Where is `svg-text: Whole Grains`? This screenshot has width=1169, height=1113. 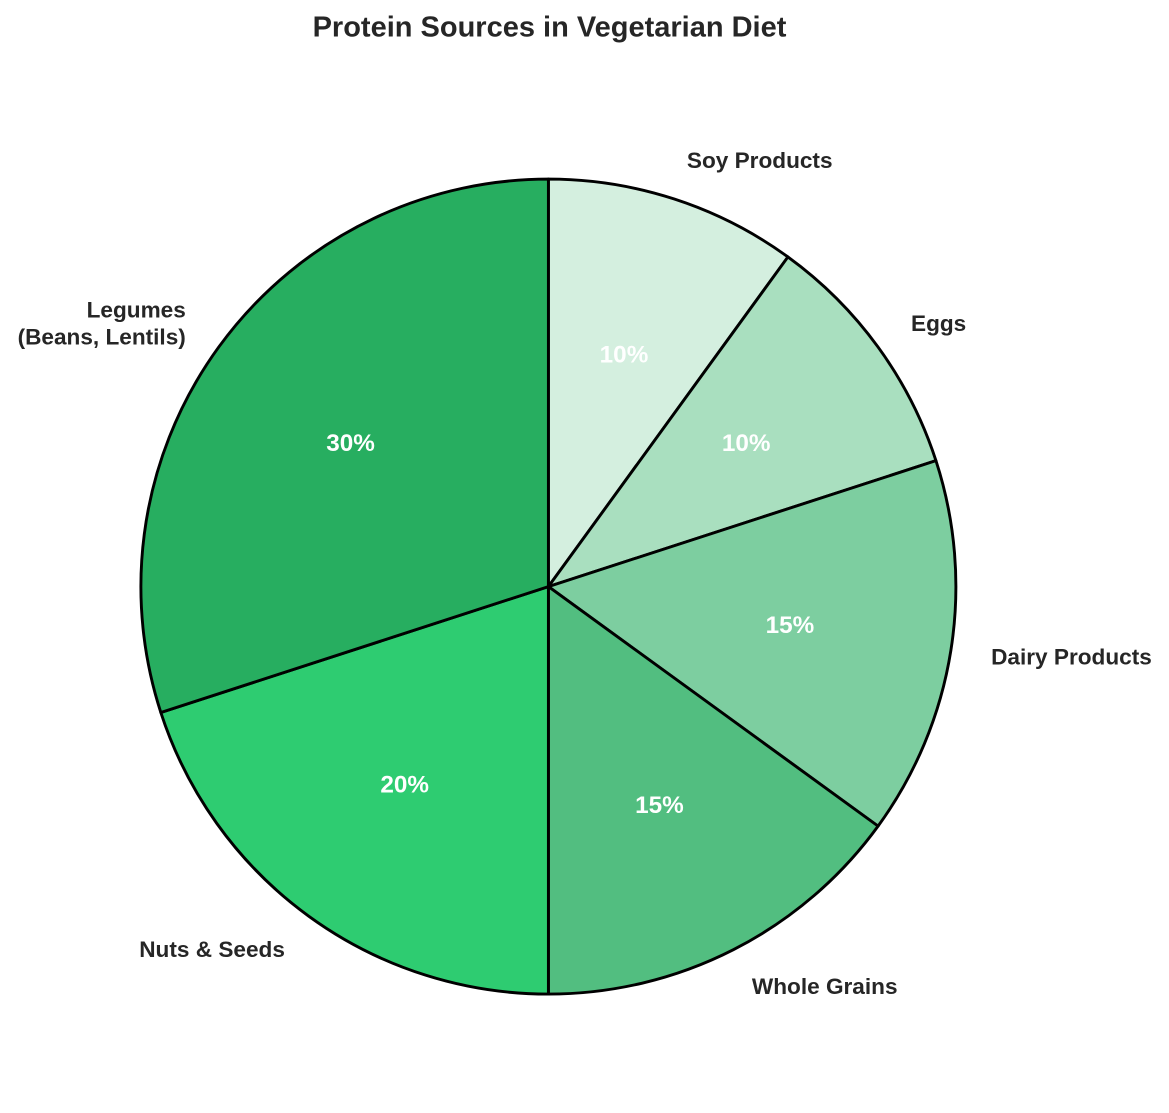
svg-text: Whole Grains is located at coordinates (825, 986).